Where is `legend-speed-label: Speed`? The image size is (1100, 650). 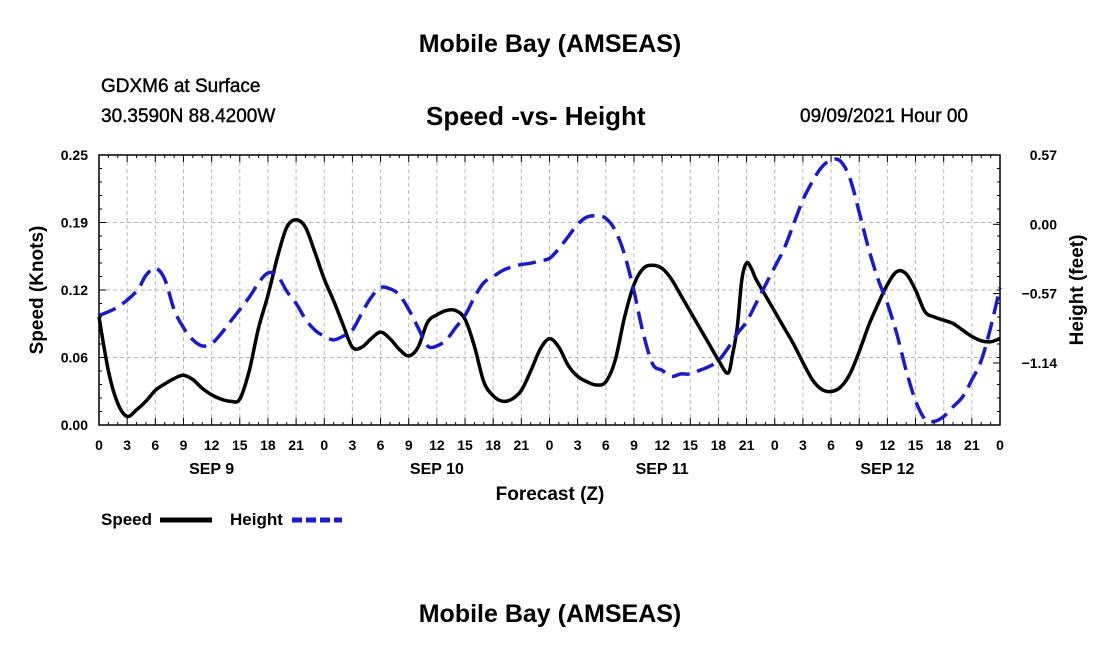 legend-speed-label: Speed is located at coordinates (126, 519).